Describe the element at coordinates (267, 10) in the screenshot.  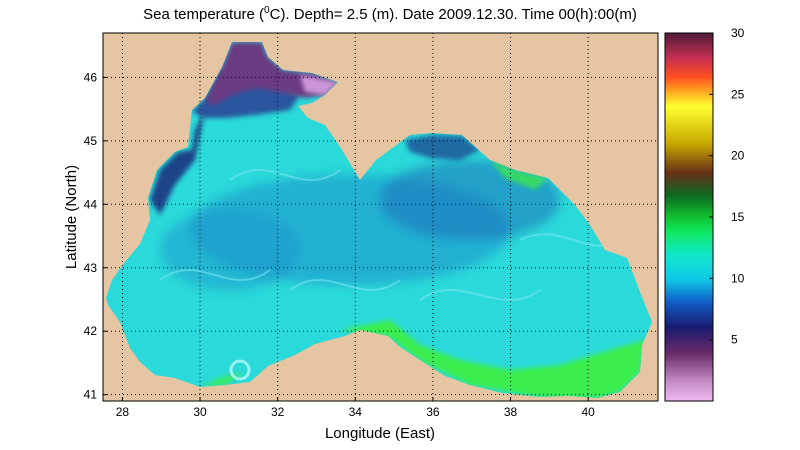
I see `title-degree-superscript: 0` at that location.